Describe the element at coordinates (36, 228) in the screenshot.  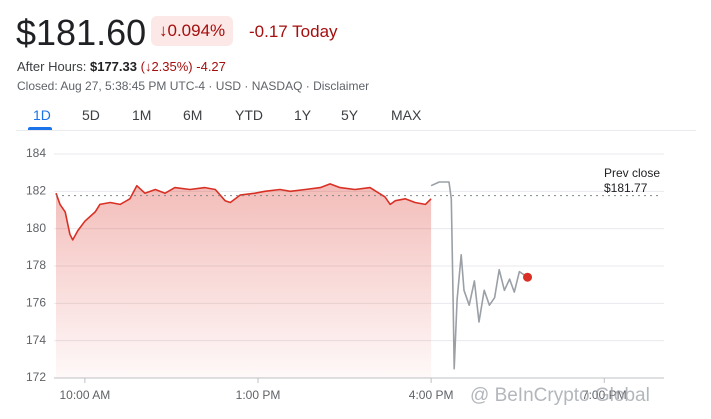
I see `y-tick-label: 180` at that location.